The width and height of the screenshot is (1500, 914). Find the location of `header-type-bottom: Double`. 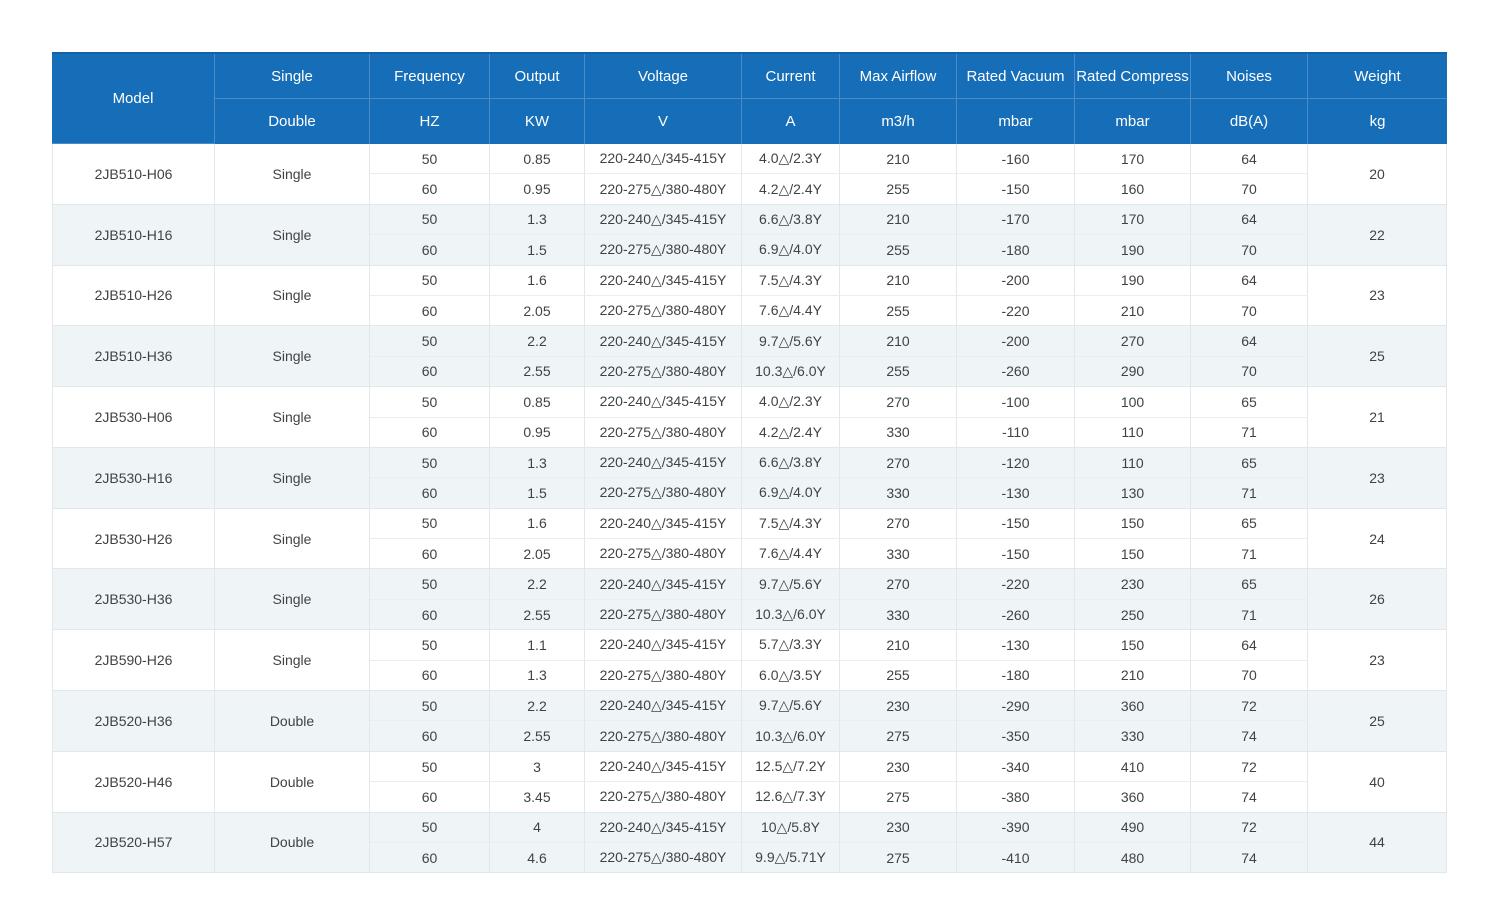

header-type-bottom: Double is located at coordinates (292, 121).